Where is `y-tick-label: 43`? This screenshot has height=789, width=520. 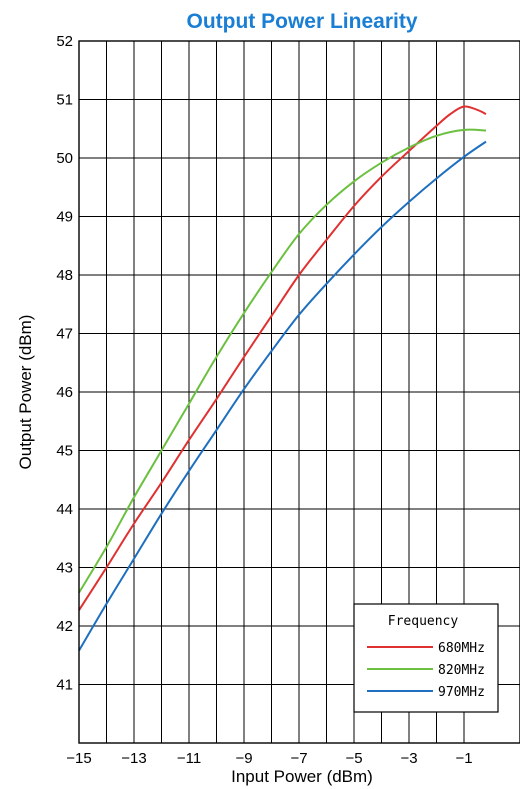
y-tick-label: 43 is located at coordinates (64, 568).